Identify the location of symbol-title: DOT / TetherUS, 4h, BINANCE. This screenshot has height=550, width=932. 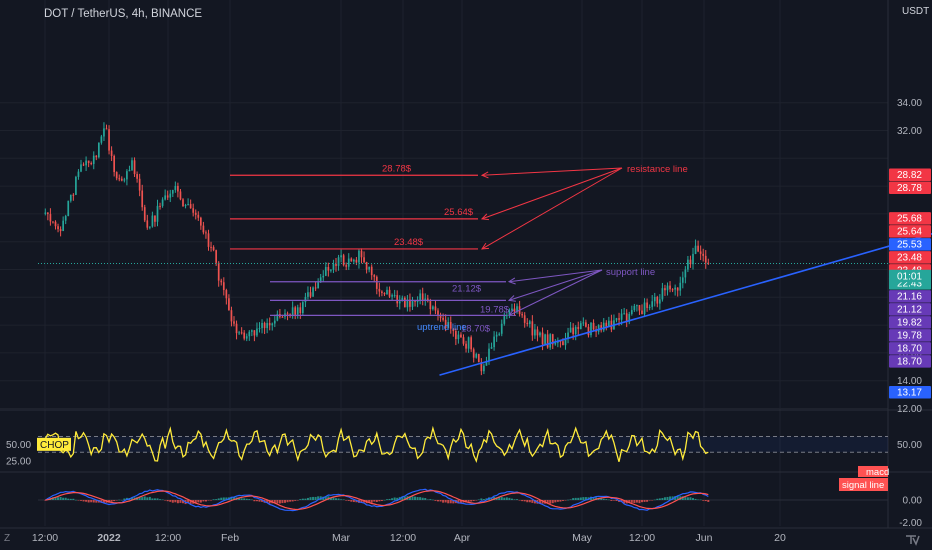
(123, 14).